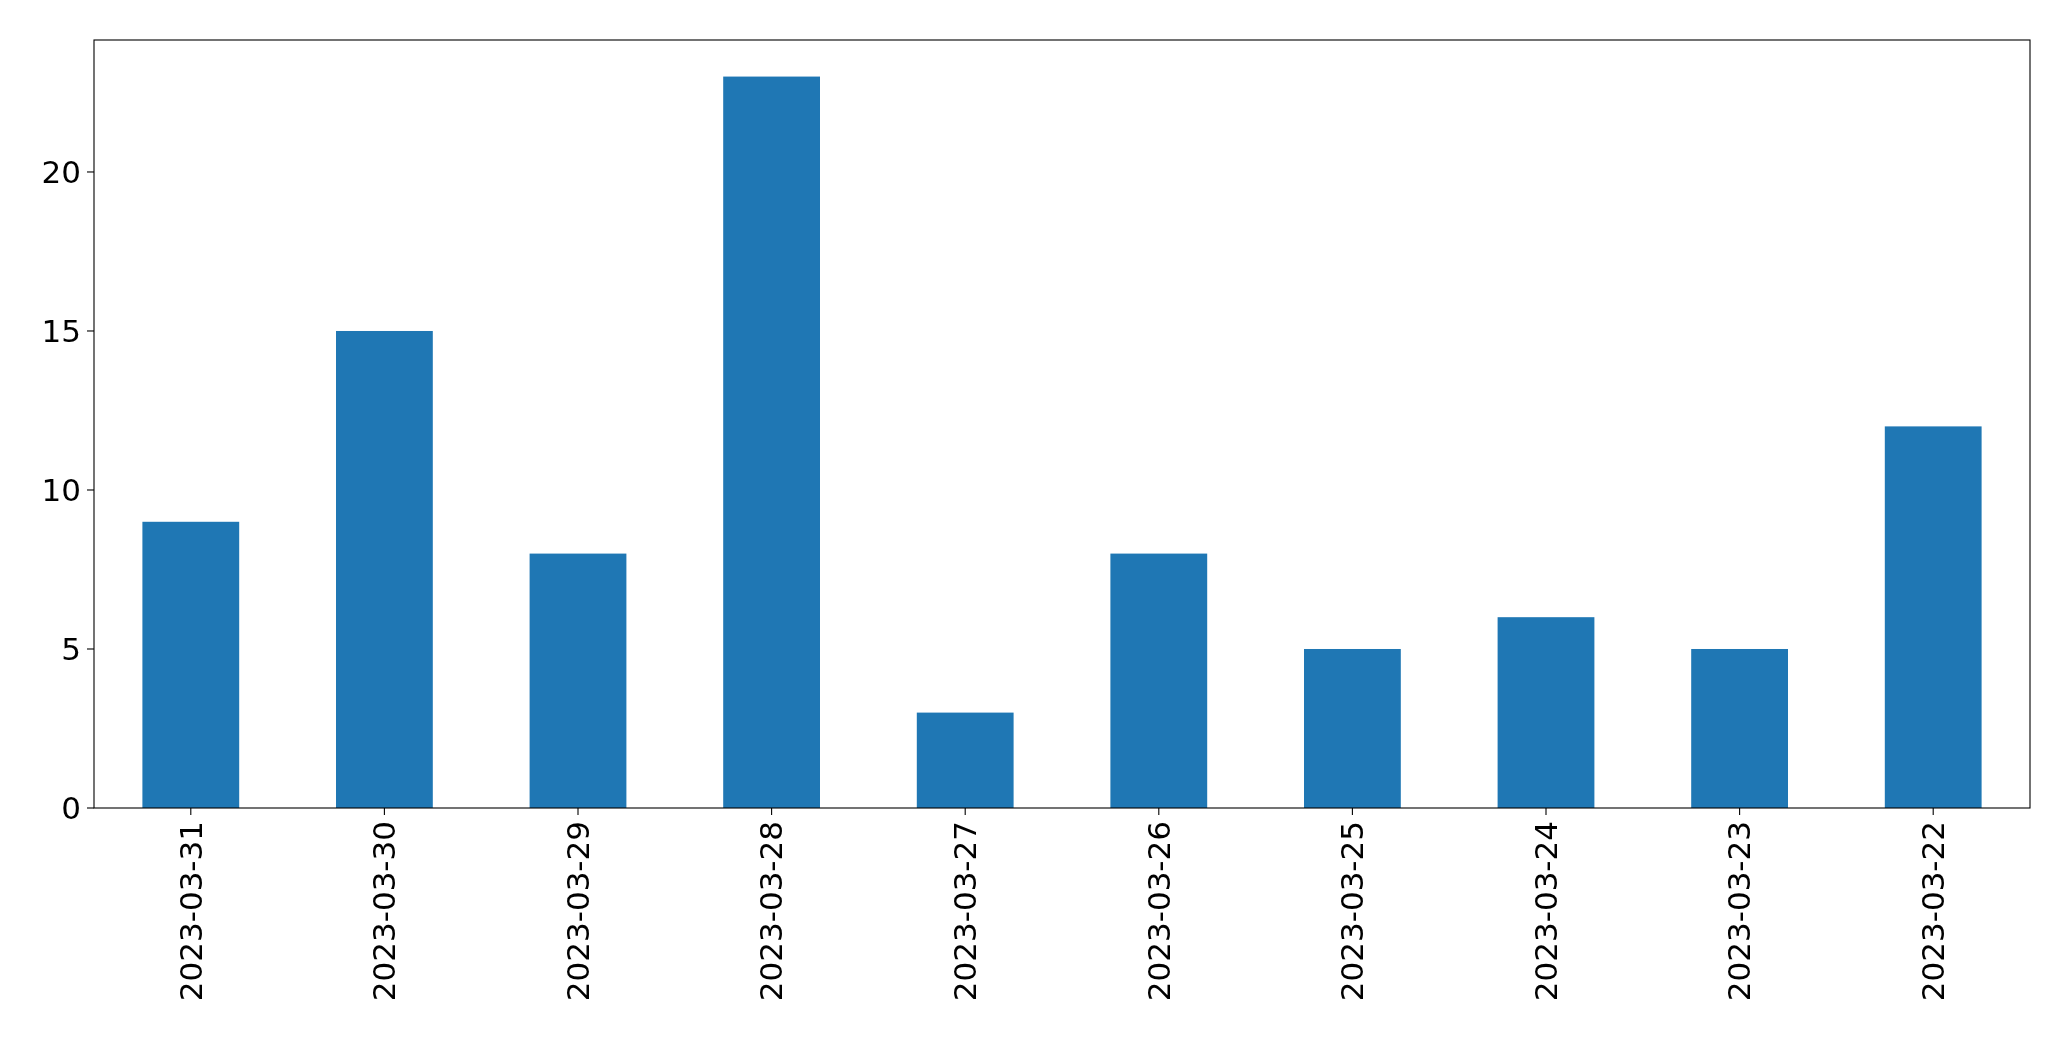  What do you see at coordinates (1352, 911) in the screenshot?
I see `x-tick-label: 2023-03-25` at bounding box center [1352, 911].